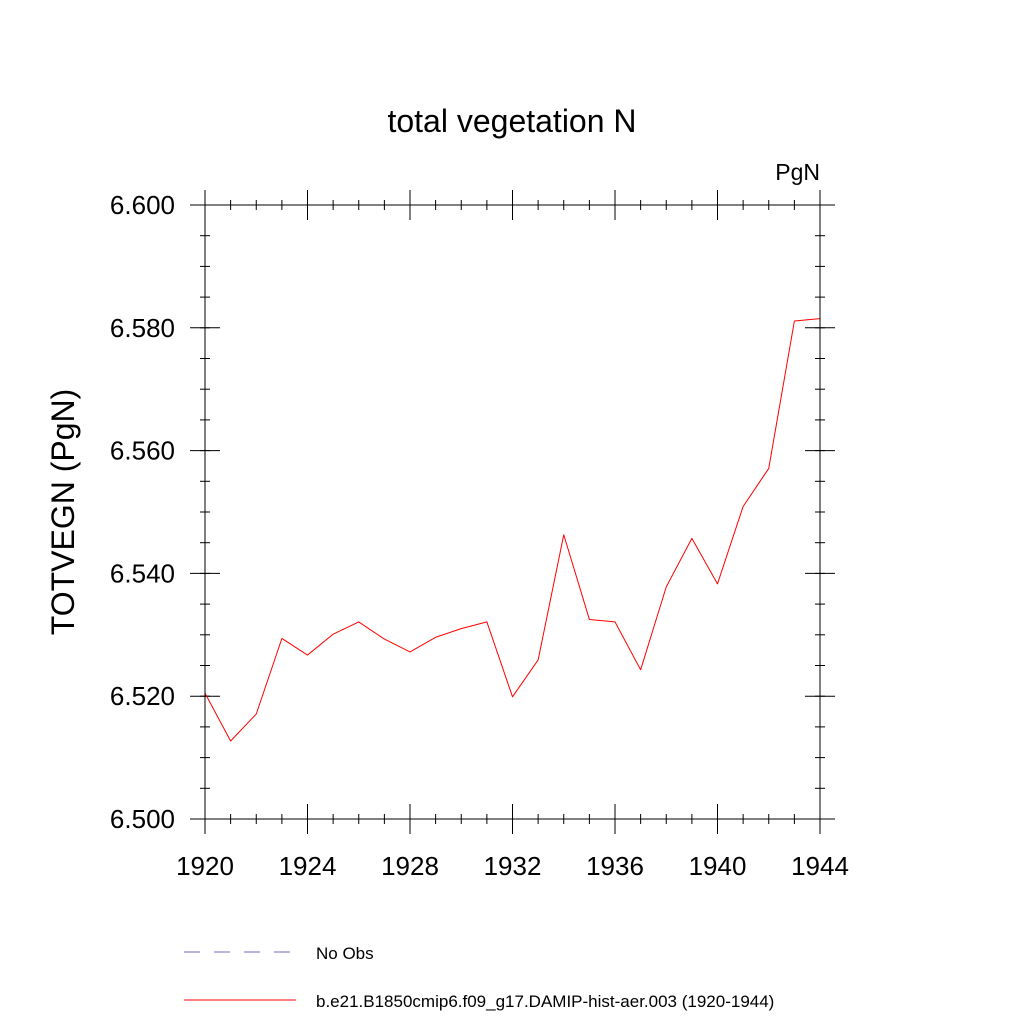 This screenshot has width=1024, height=1024. Describe the element at coordinates (142, 573) in the screenshot. I see `y-tick-label: 6.540` at that location.